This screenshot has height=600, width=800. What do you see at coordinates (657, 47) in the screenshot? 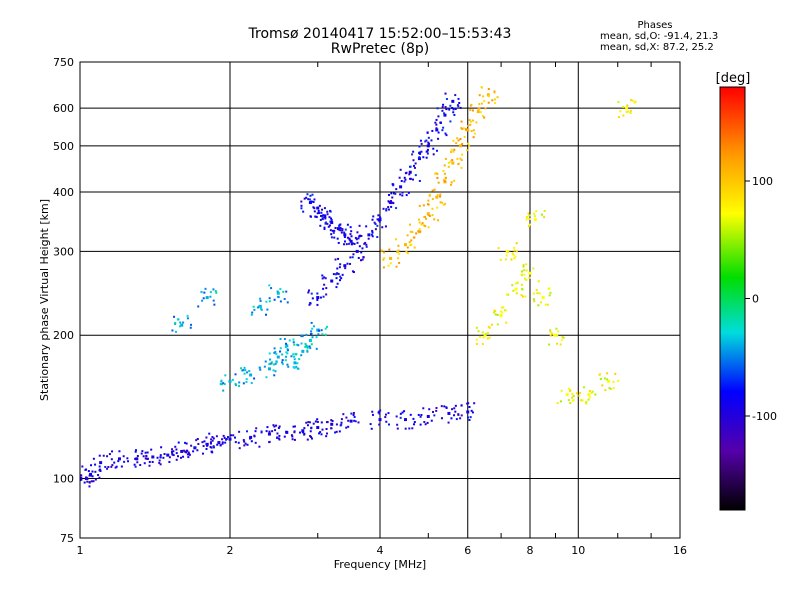
I see `phase-x-mode-stats: mean, sd,X: 87.2, 25.2` at bounding box center [657, 47].